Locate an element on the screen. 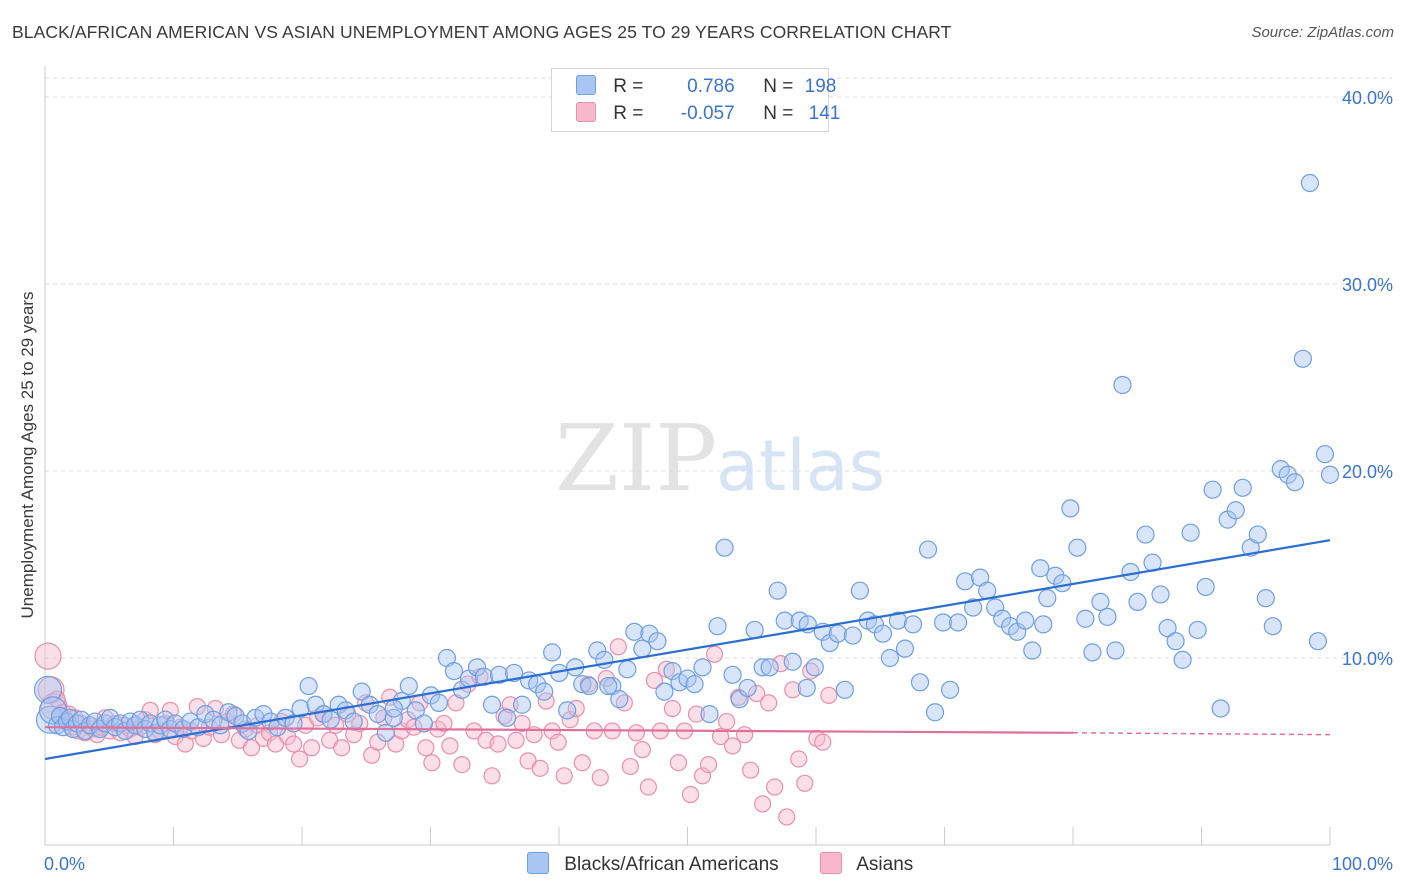 This screenshot has height=892, width=1406. legend-row-blacks: R = 0.786 N = 198 is located at coordinates (706, 86).